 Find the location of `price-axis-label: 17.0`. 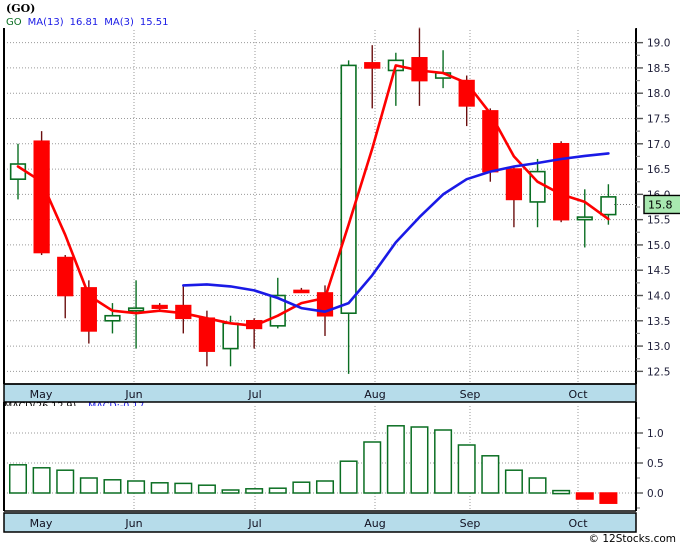

price-axis-label: 17.0 is located at coordinates (658, 145).